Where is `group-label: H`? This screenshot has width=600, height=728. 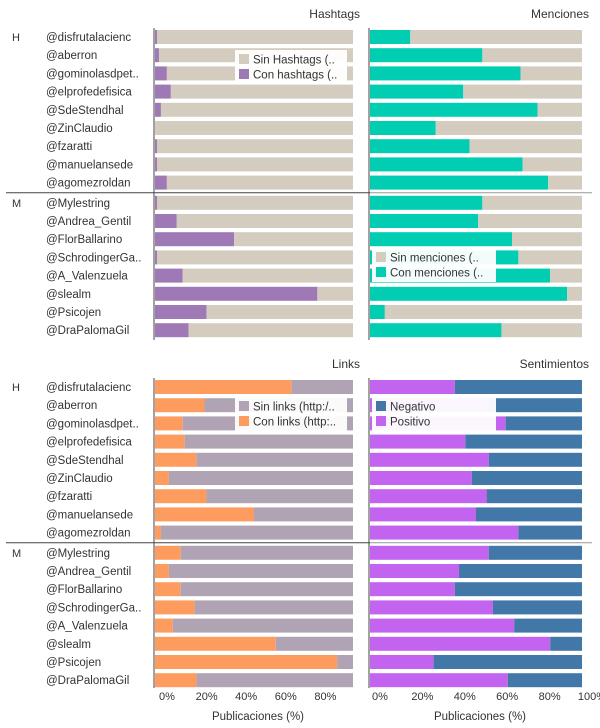 group-label: H is located at coordinates (16, 38).